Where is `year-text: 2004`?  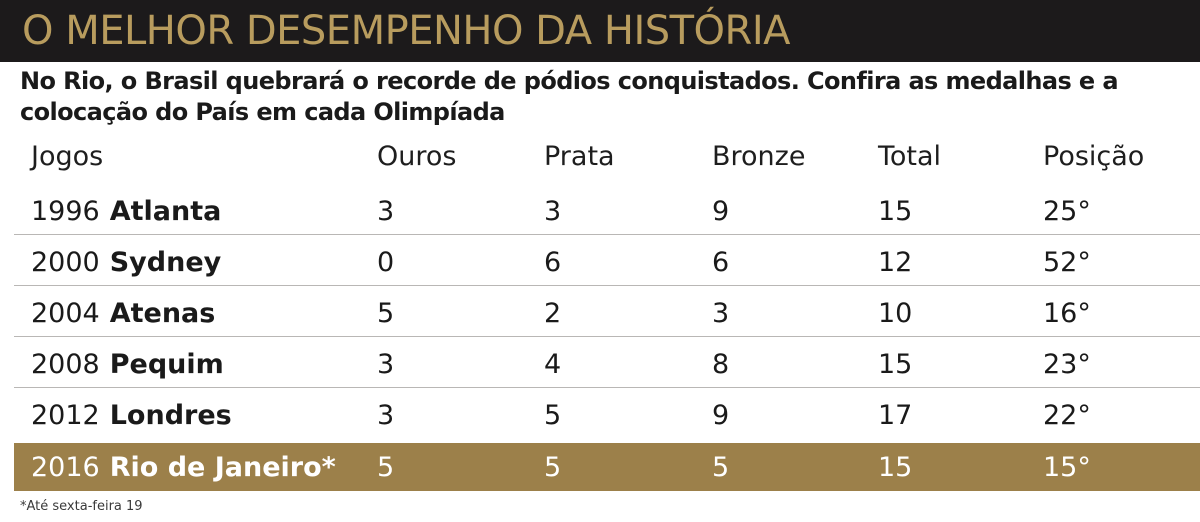
year-text: 2004 is located at coordinates (65, 313).